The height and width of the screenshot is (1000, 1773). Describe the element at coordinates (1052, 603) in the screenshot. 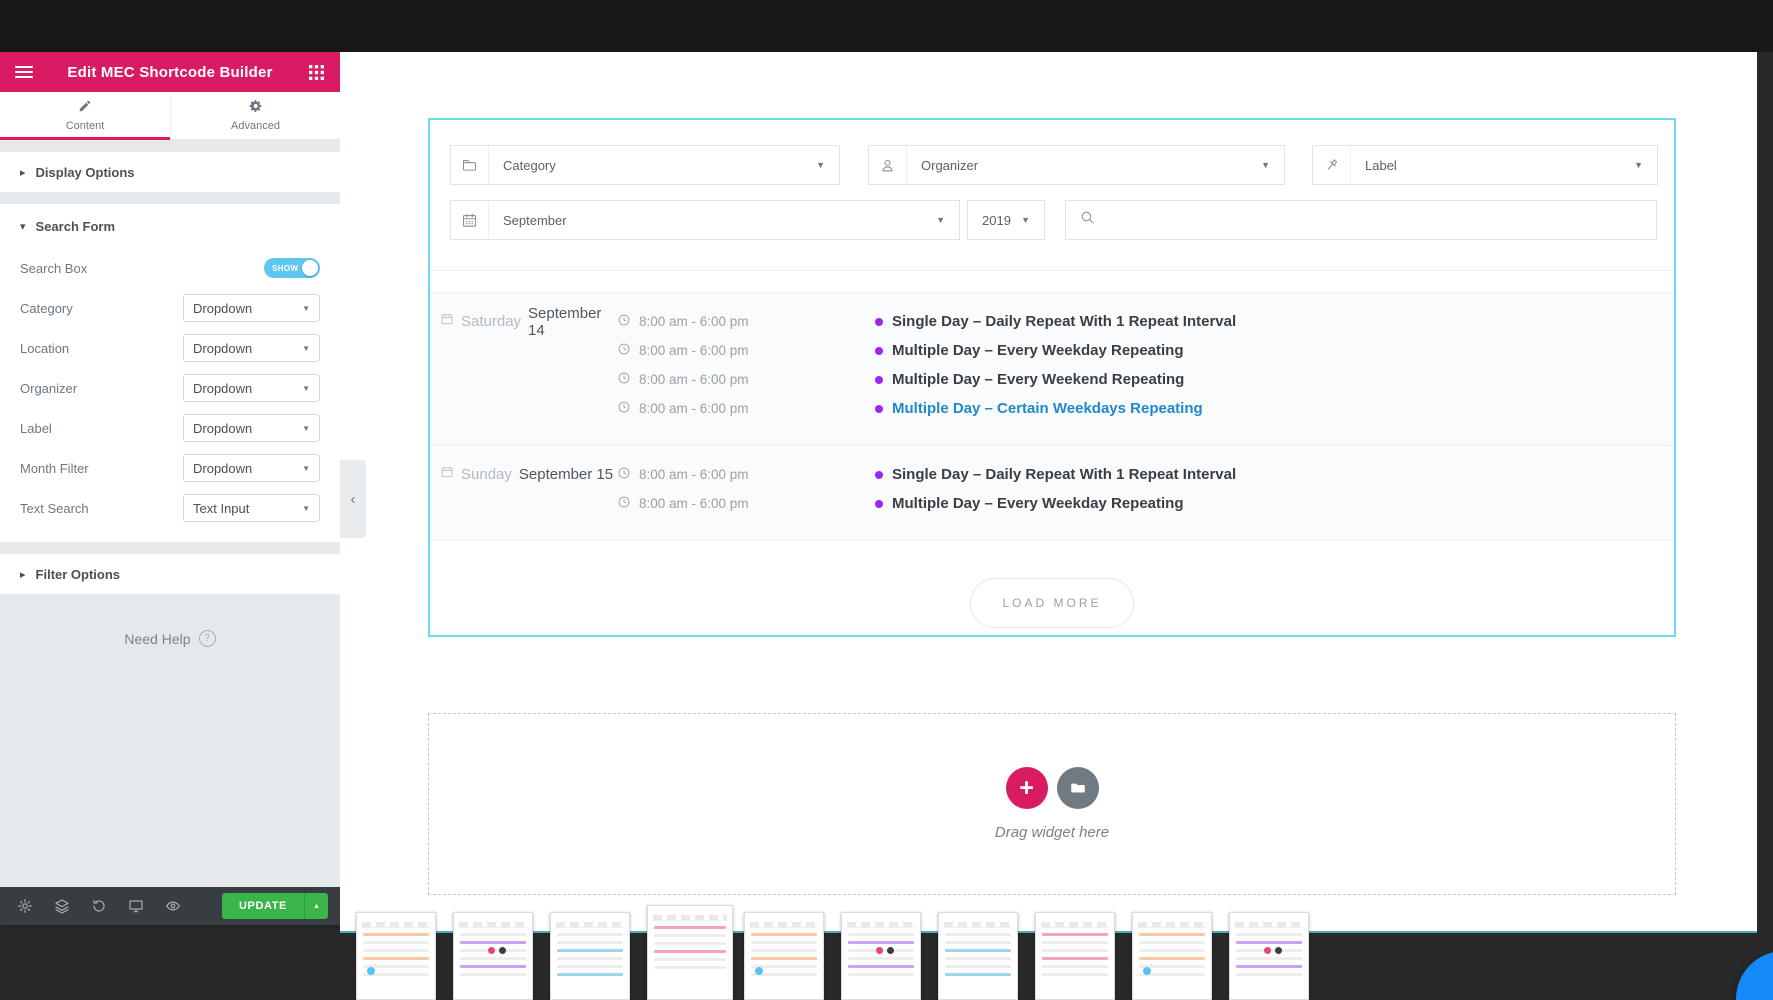

I see `load-more-button: LOAD MORE` at that location.